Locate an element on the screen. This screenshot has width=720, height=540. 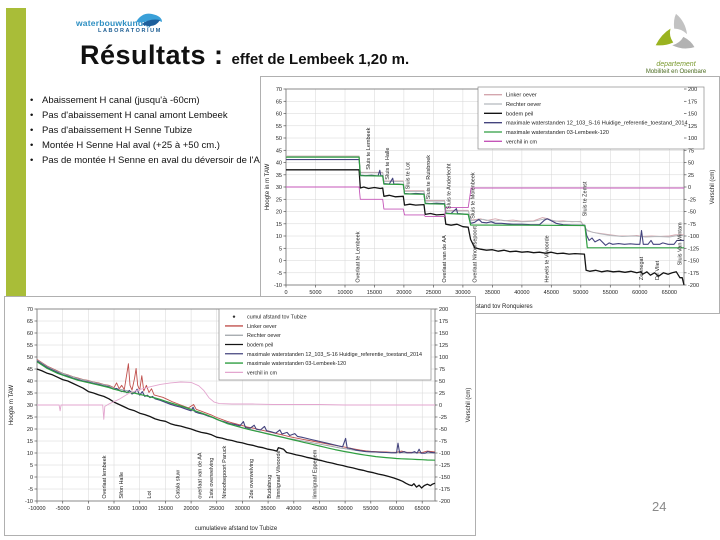
svg-text: 200 is located at coordinates (443, 310).